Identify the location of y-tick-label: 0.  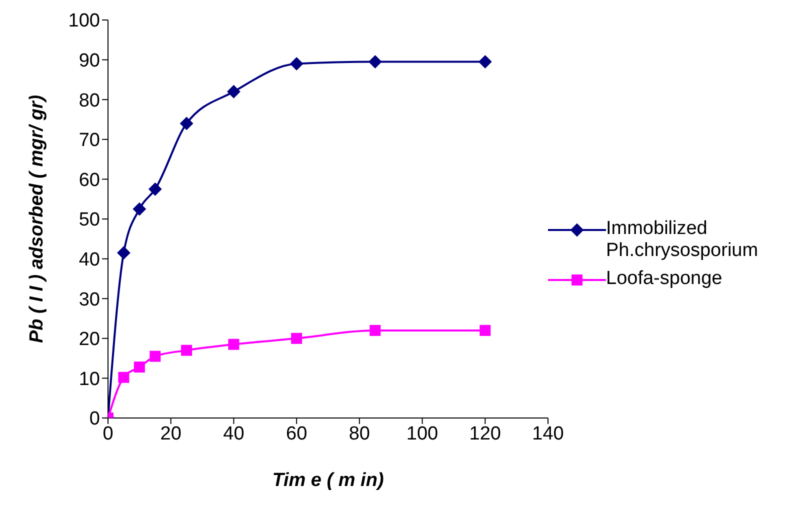
(94, 419).